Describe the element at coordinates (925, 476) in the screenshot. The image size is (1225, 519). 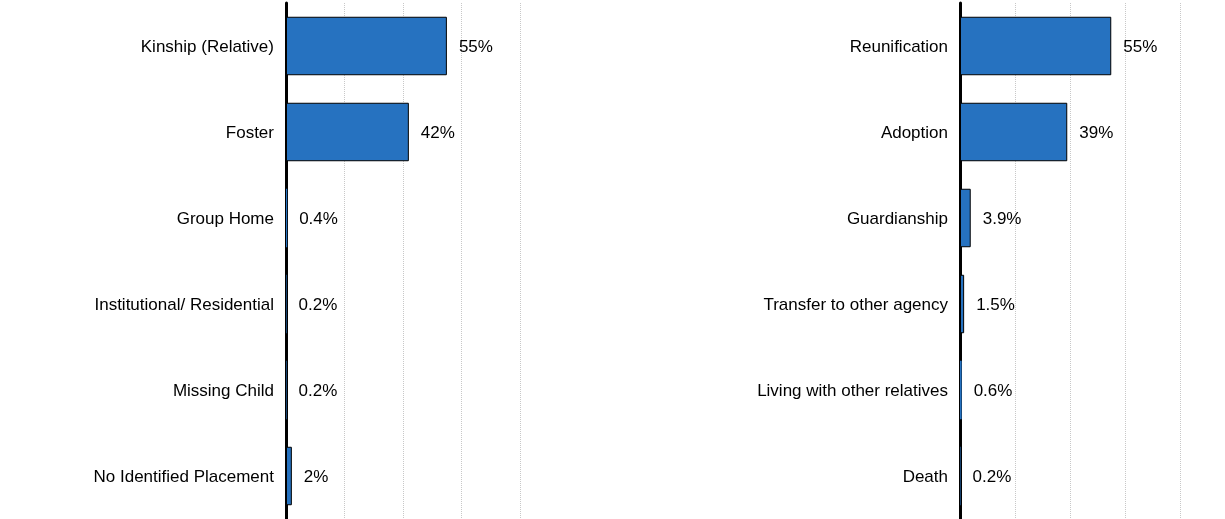
I see `y-tick-label: Death` at that location.